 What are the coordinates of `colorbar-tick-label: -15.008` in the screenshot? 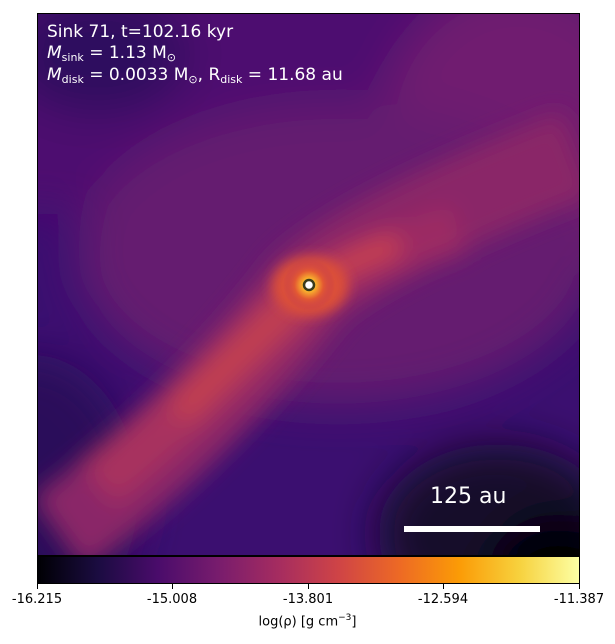 It's located at (172, 599).